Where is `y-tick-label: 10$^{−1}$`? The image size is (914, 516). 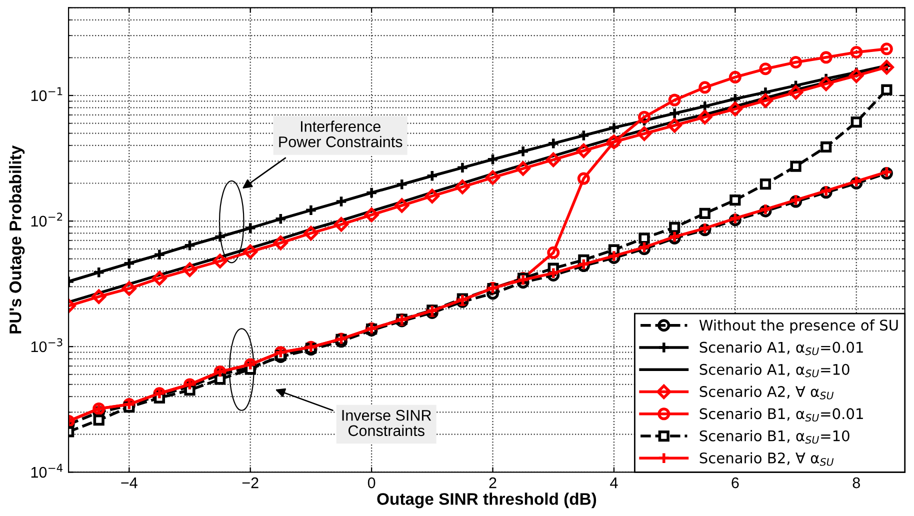 y-tick-label: 10$^{−1}$ is located at coordinates (46, 94).